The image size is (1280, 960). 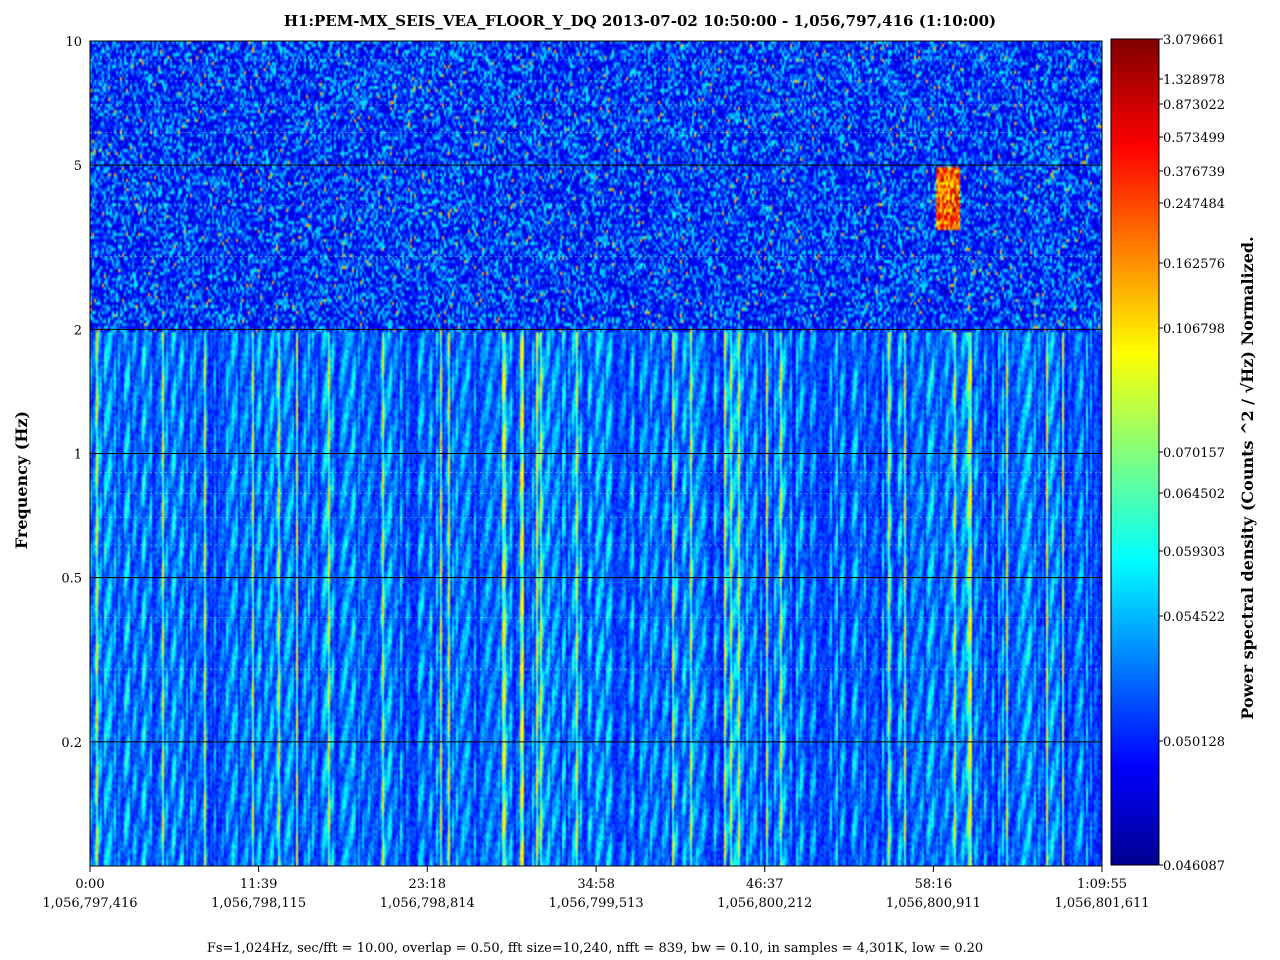 I want to click on y-tick-label: 1, so click(x=78, y=455).